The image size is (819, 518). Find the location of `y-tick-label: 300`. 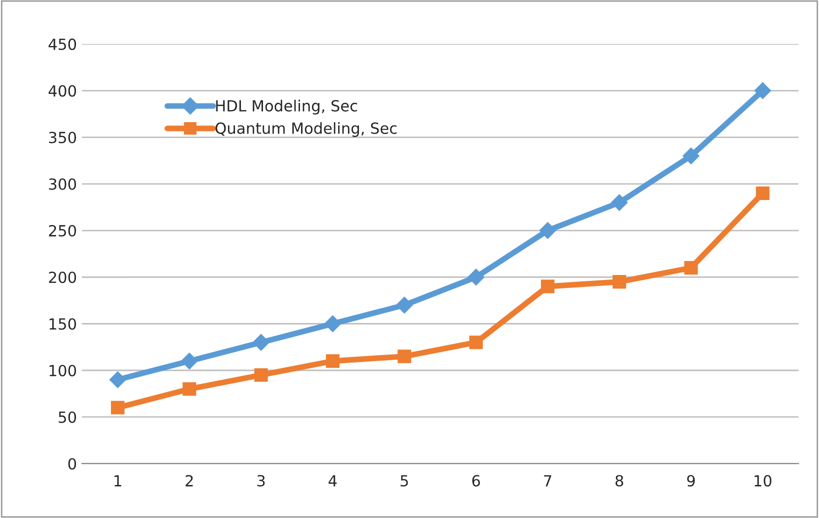

y-tick-label: 300 is located at coordinates (62, 184).